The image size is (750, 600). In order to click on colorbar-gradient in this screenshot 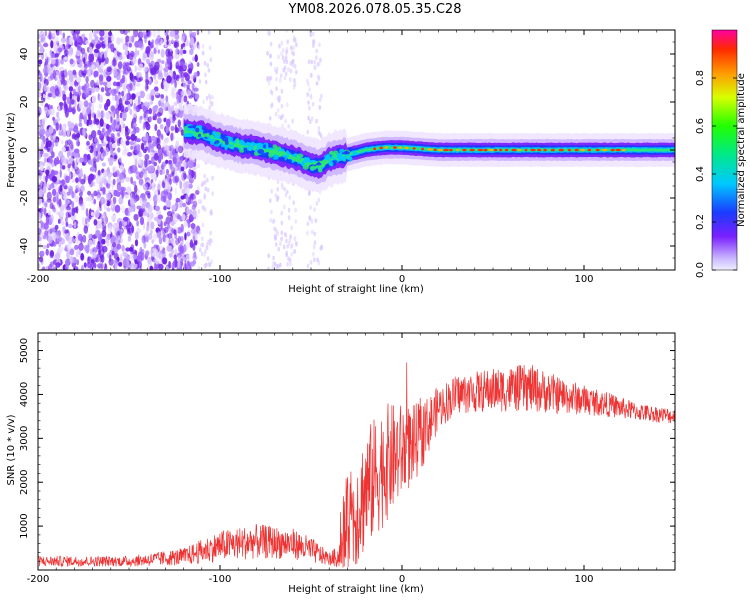, I will do `click(724, 150)`.